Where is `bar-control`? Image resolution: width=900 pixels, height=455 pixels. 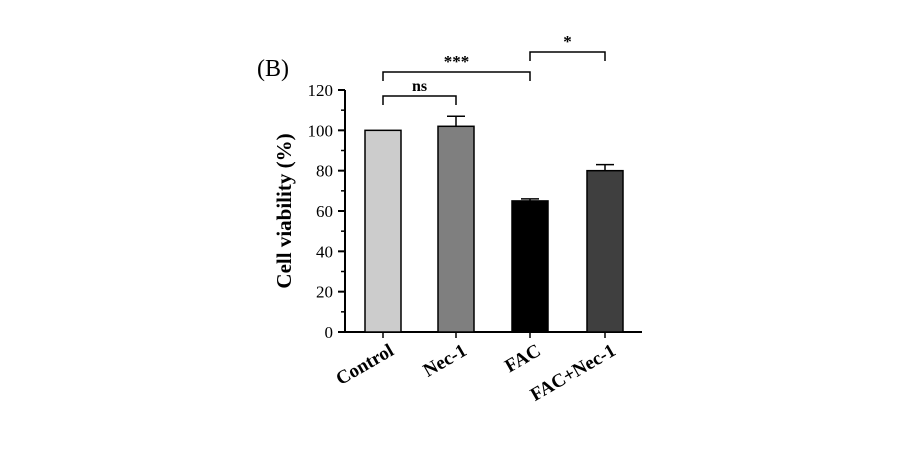 bar-control is located at coordinates (383, 231).